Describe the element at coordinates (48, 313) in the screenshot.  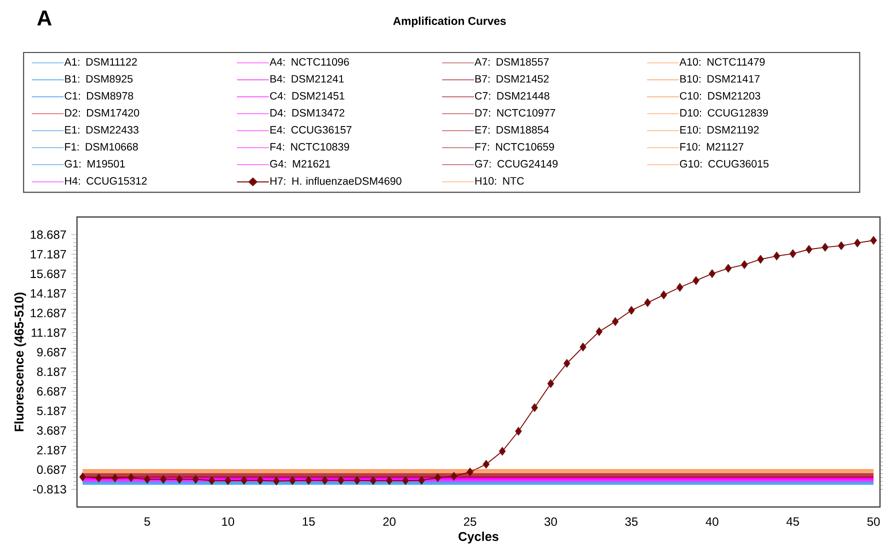
I see `y-tick-label: 12.687` at that location.